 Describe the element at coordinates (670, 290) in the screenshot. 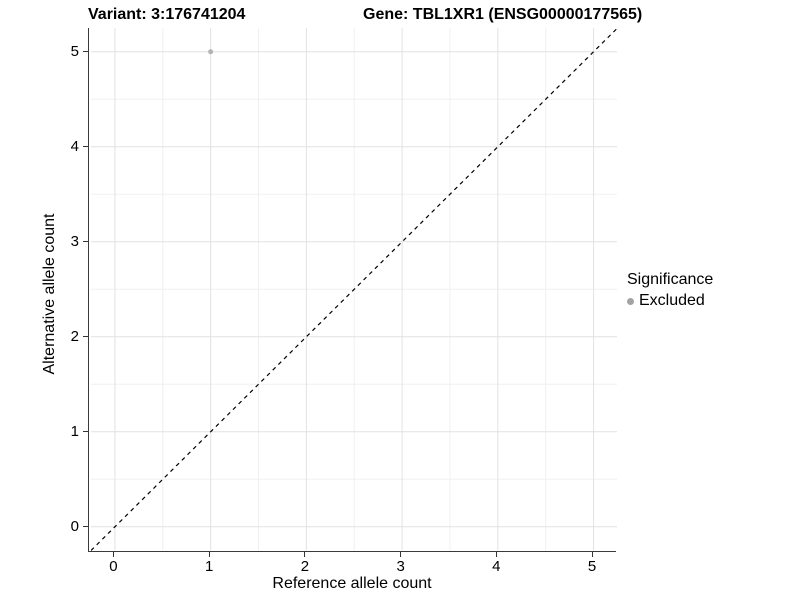

I see `legend: Significance Excluded` at that location.